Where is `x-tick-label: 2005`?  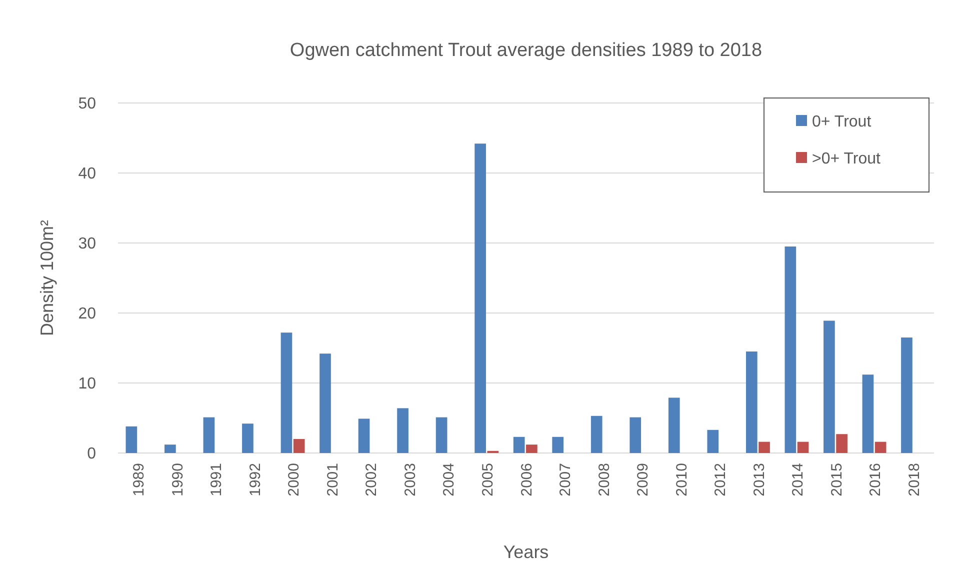 x-tick-label: 2005 is located at coordinates (487, 479).